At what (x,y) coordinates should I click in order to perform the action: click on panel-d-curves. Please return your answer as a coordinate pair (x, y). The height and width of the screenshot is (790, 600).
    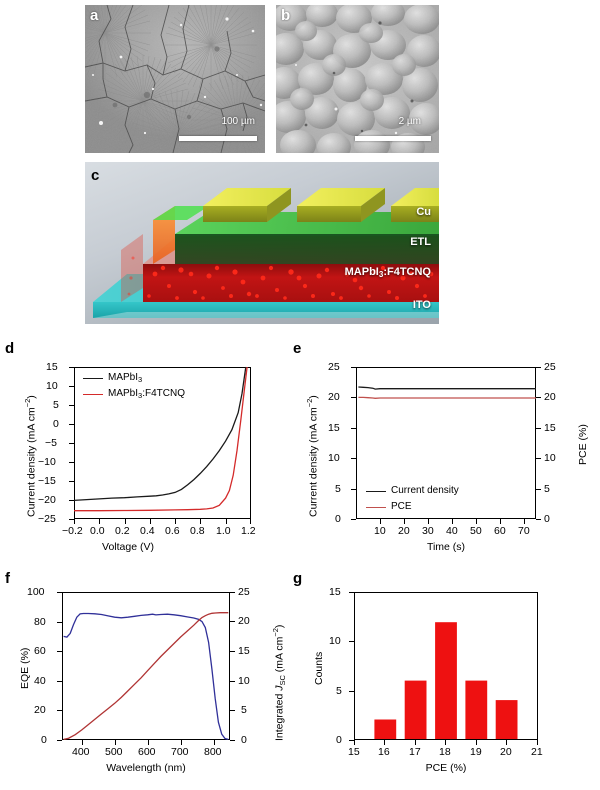
    Looking at the image, I should click on (160, 439).